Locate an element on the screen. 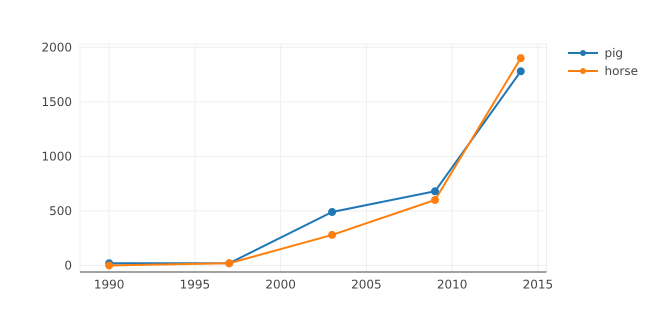  y-tick-label: 500 is located at coordinates (60, 211).